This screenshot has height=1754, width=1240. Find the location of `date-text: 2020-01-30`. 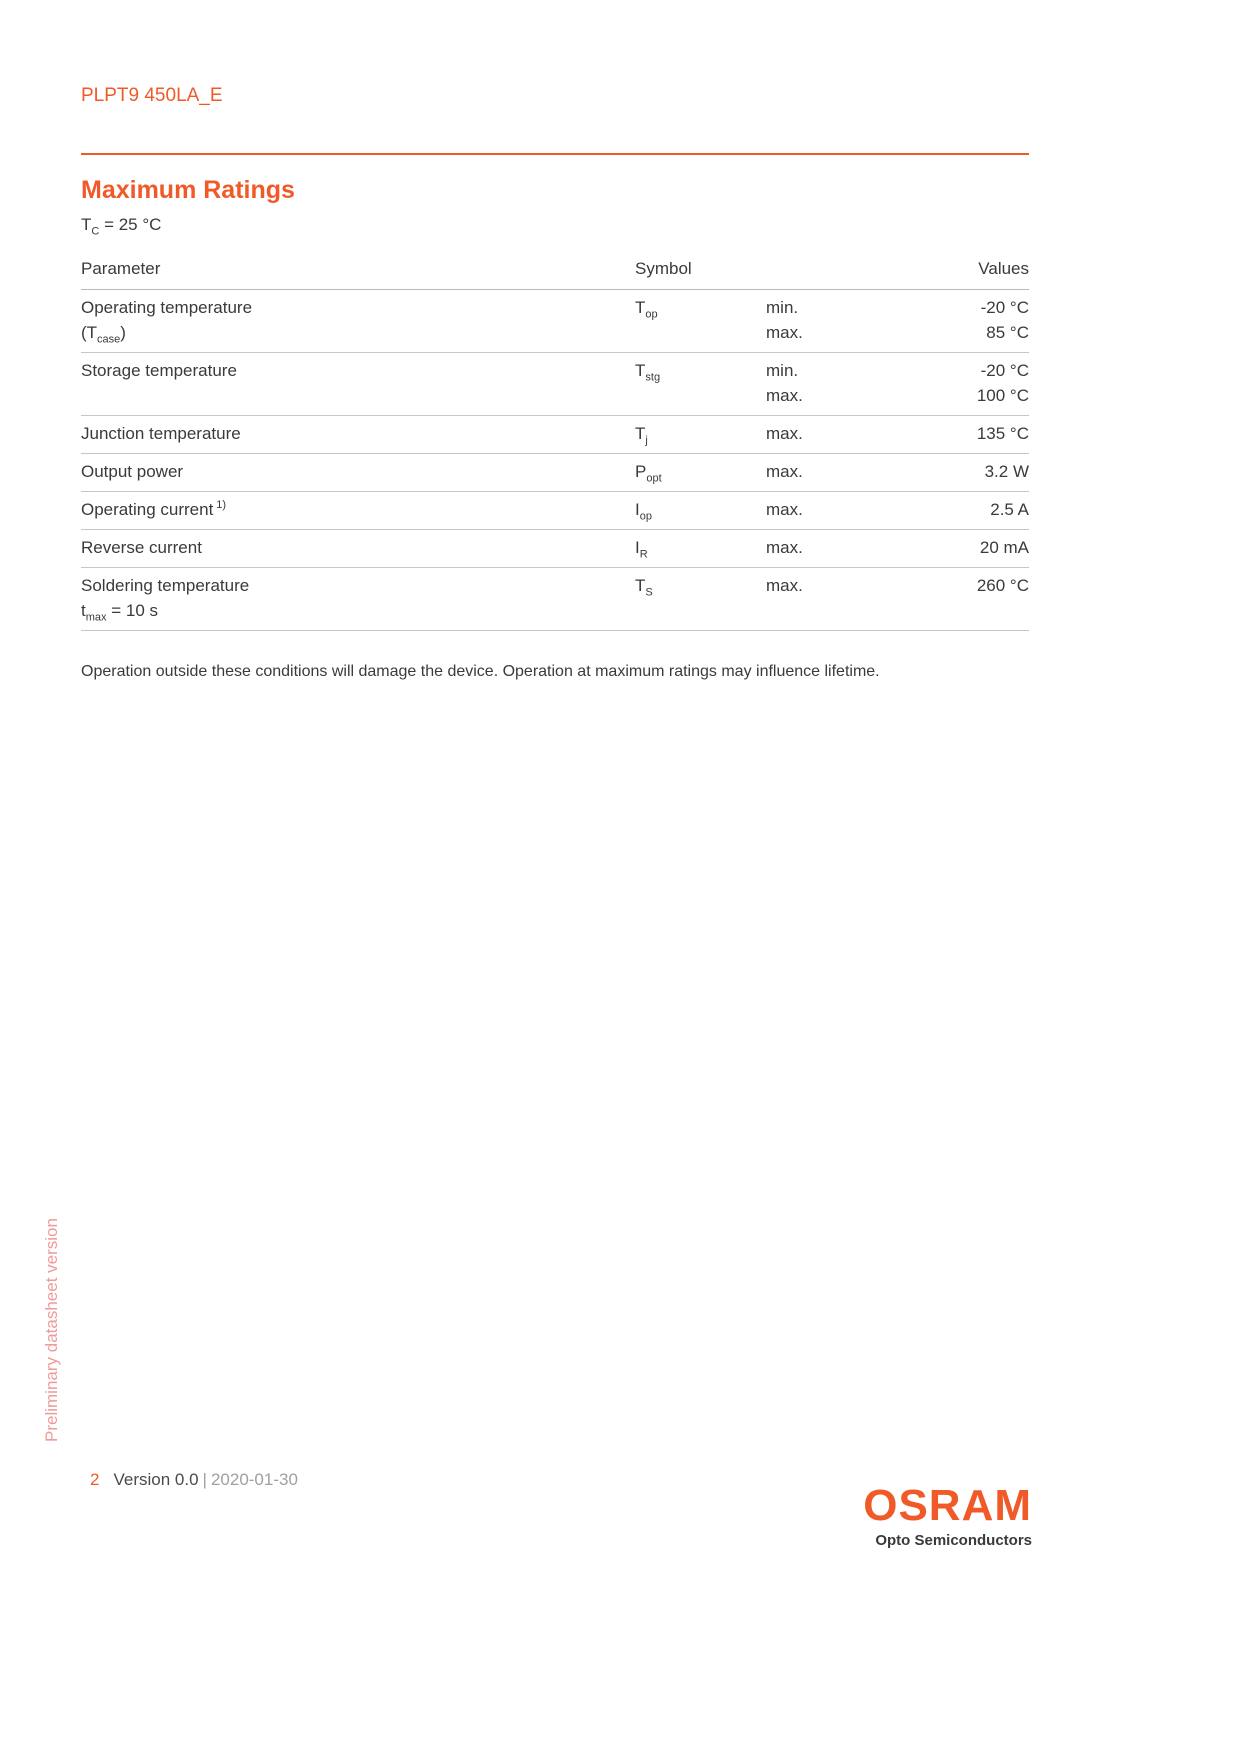

date-text: 2020-01-30 is located at coordinates (254, 1479).